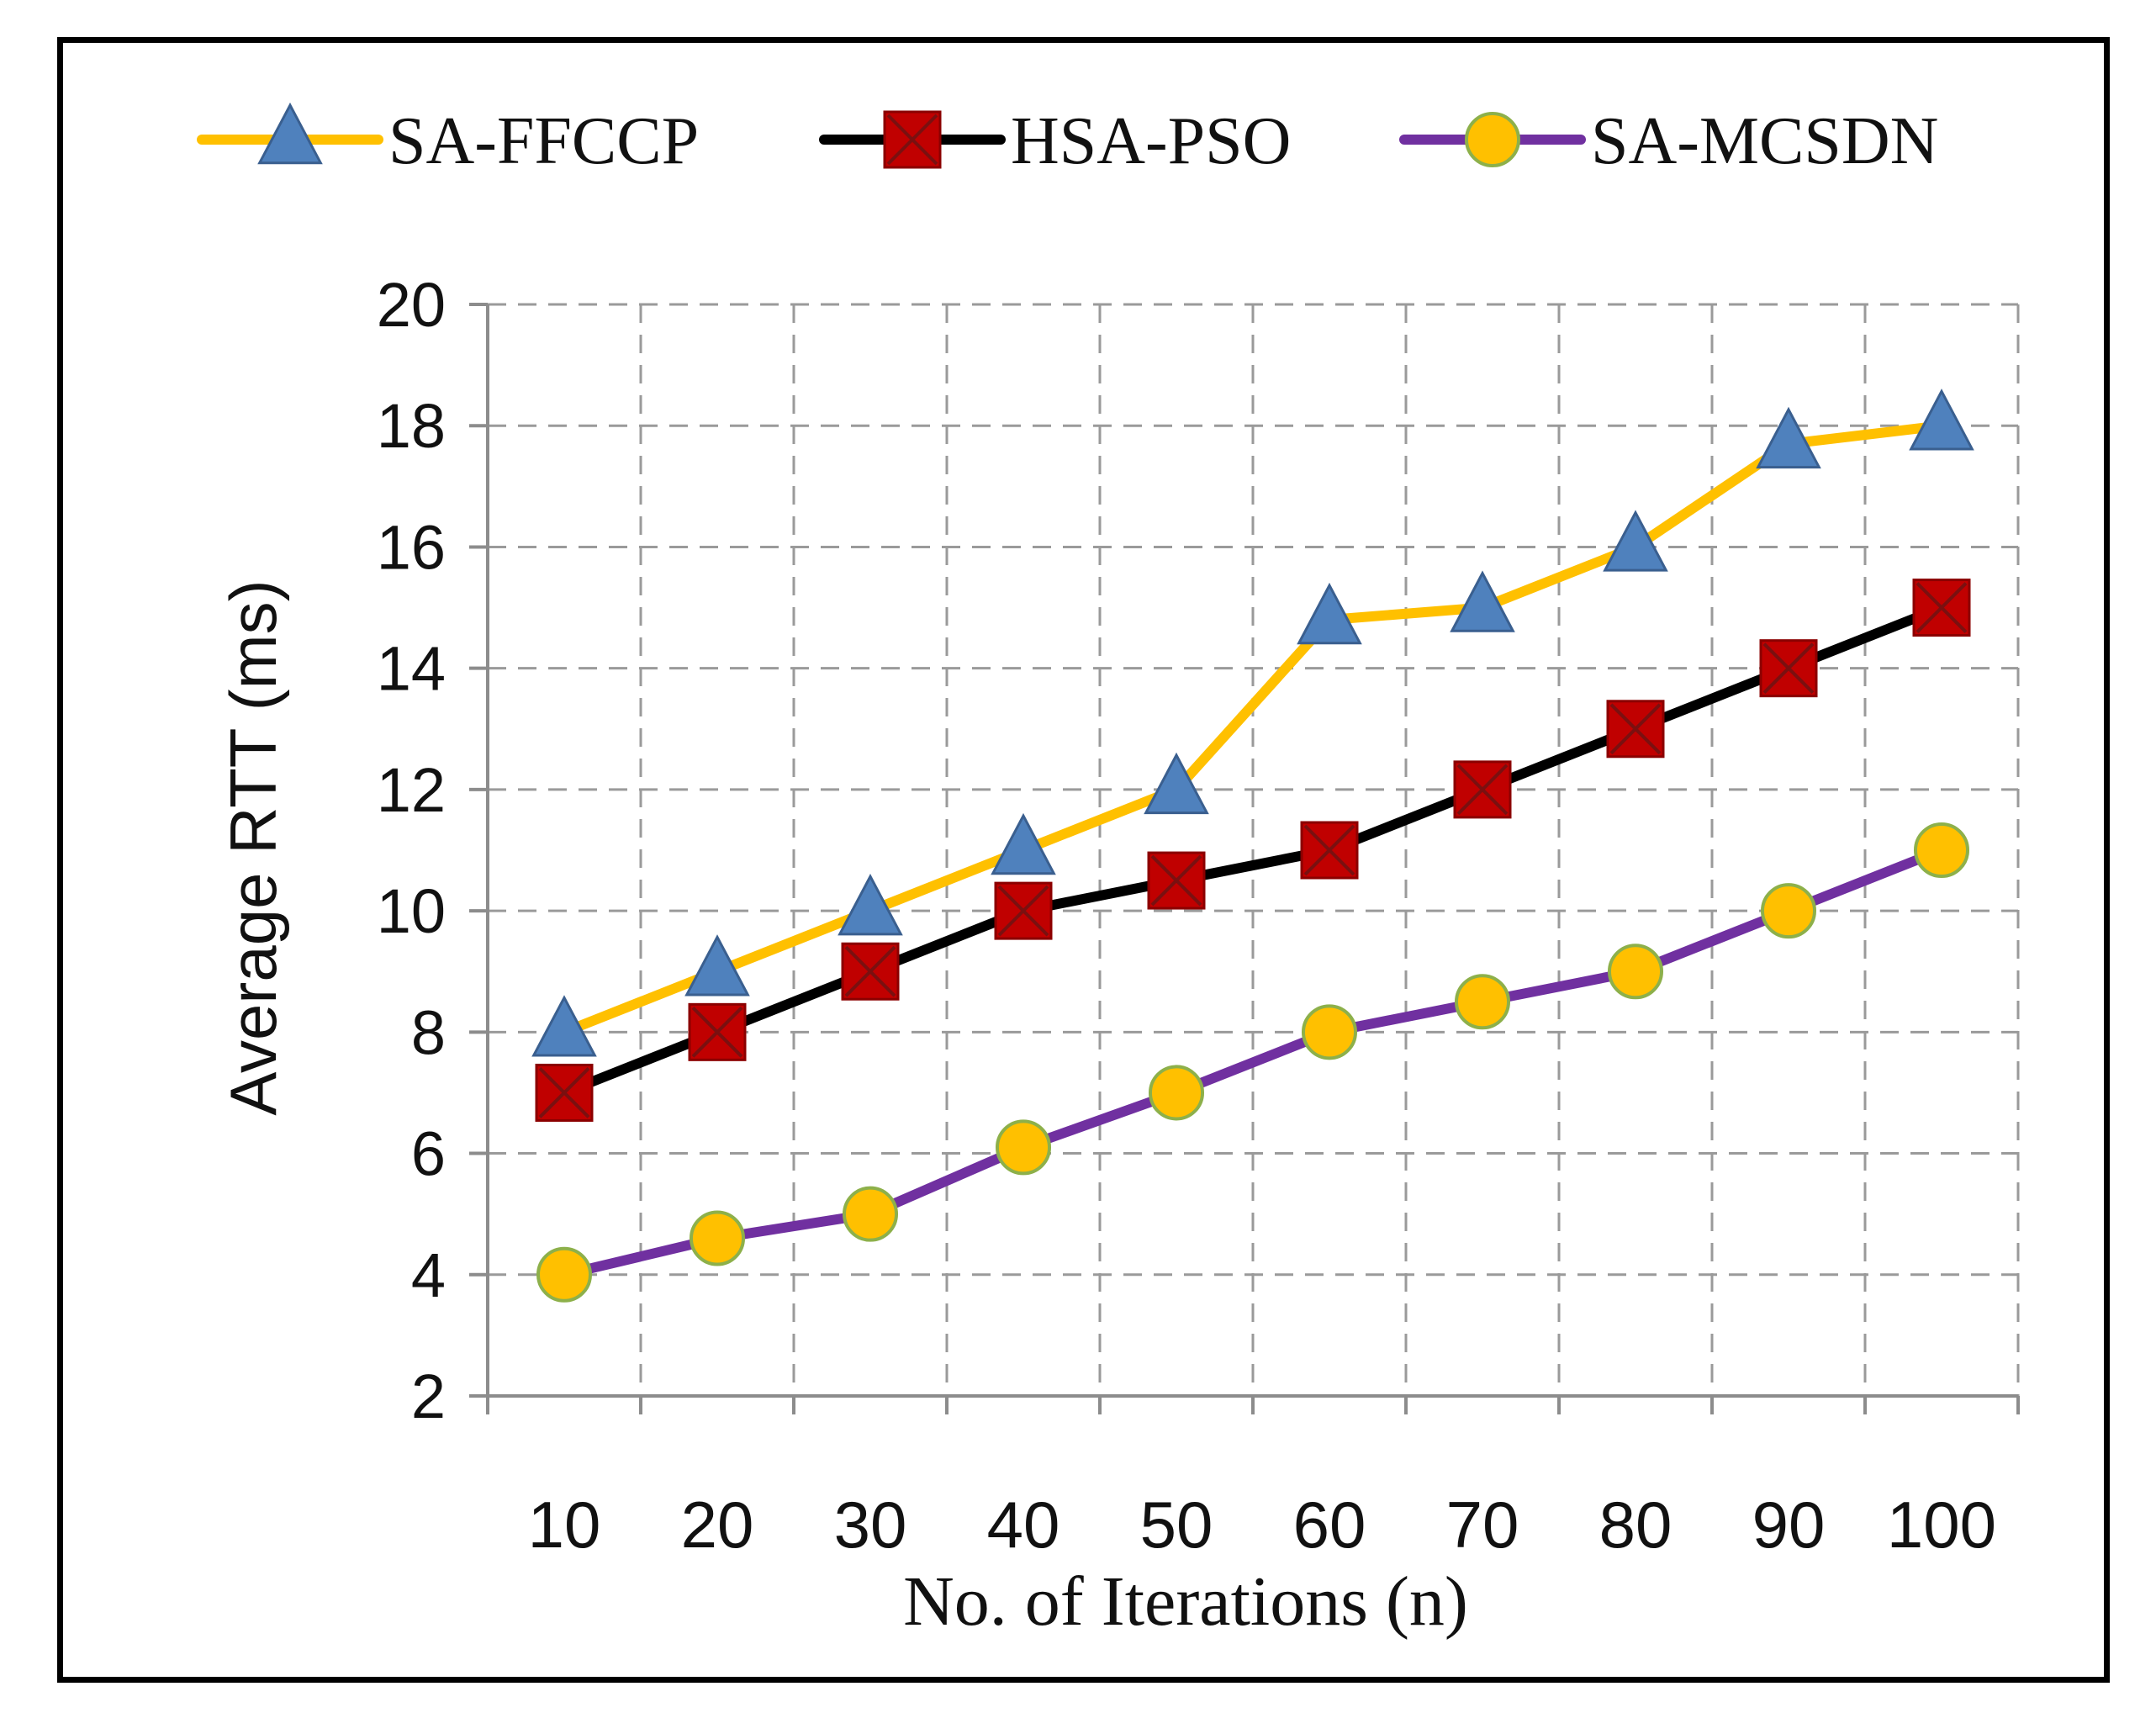  I want to click on y-tick-label: 12, so click(411, 790).